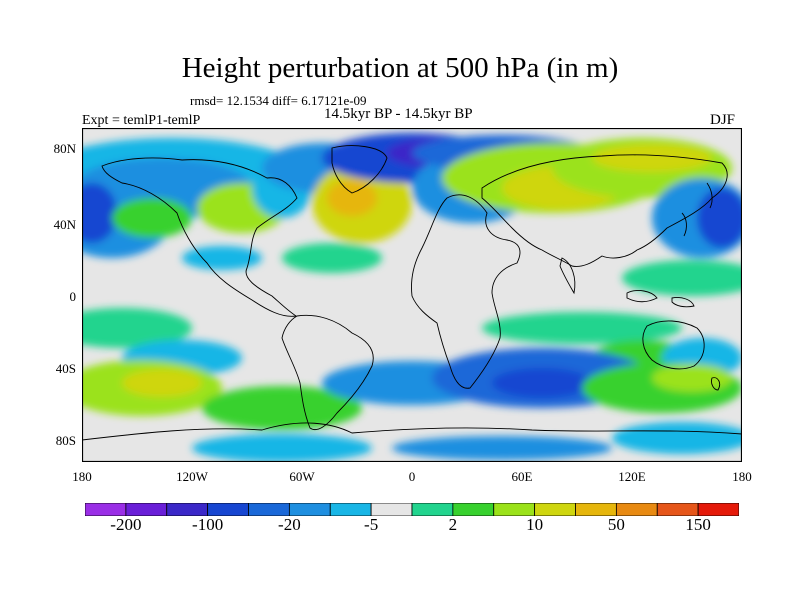 This screenshot has height=600, width=800. Describe the element at coordinates (632, 476) in the screenshot. I see `lon-tick-label: 120E` at that location.